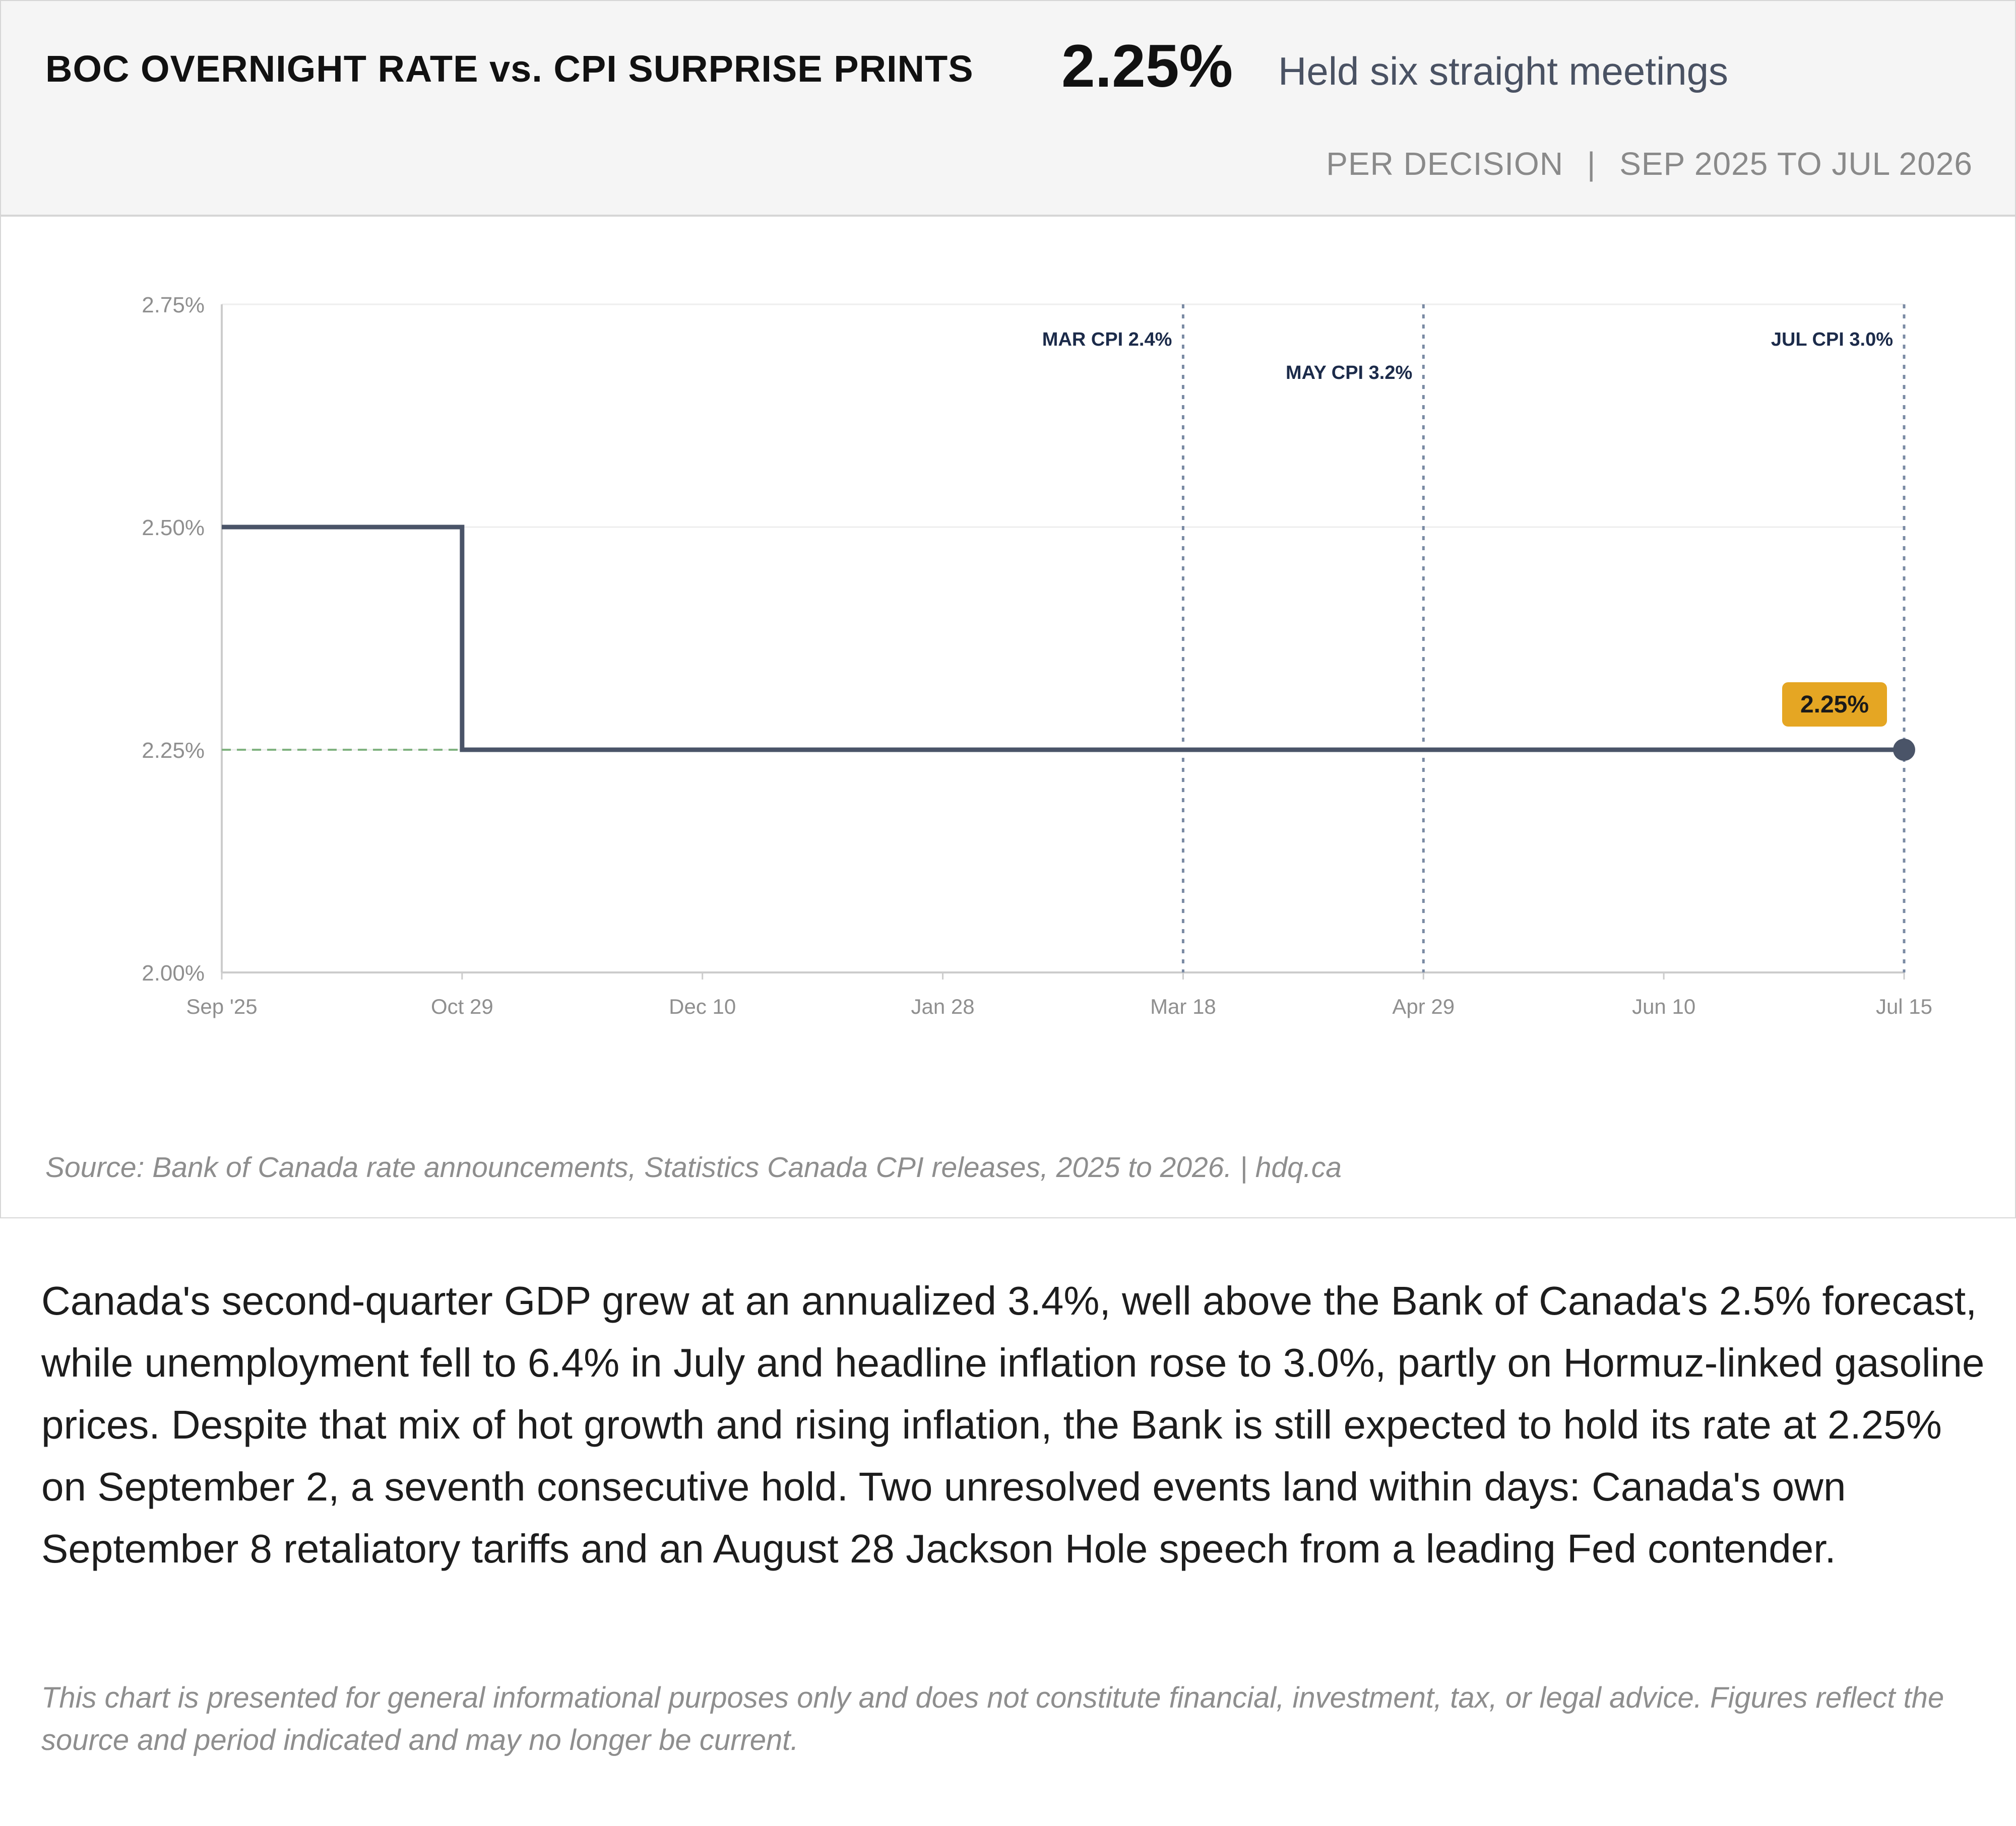  I want to click on cpi-annotation-label: MAR CPI 2.4%, so click(1107, 339).